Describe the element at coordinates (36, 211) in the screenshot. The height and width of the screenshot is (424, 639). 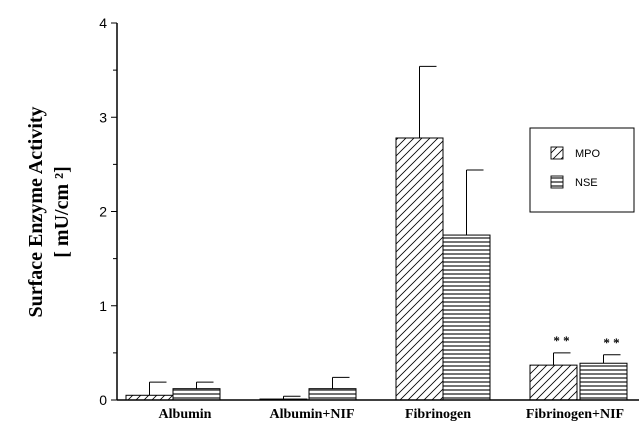
I see `y-axis-label-line-1: Surface Enzyme Activity` at that location.